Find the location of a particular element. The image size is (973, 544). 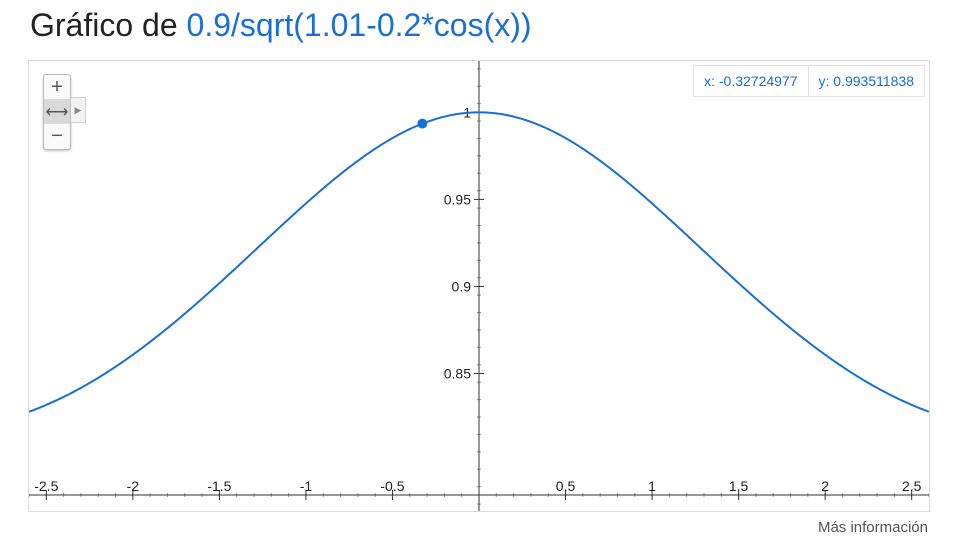

x-tick-label: 2.5 is located at coordinates (912, 486).